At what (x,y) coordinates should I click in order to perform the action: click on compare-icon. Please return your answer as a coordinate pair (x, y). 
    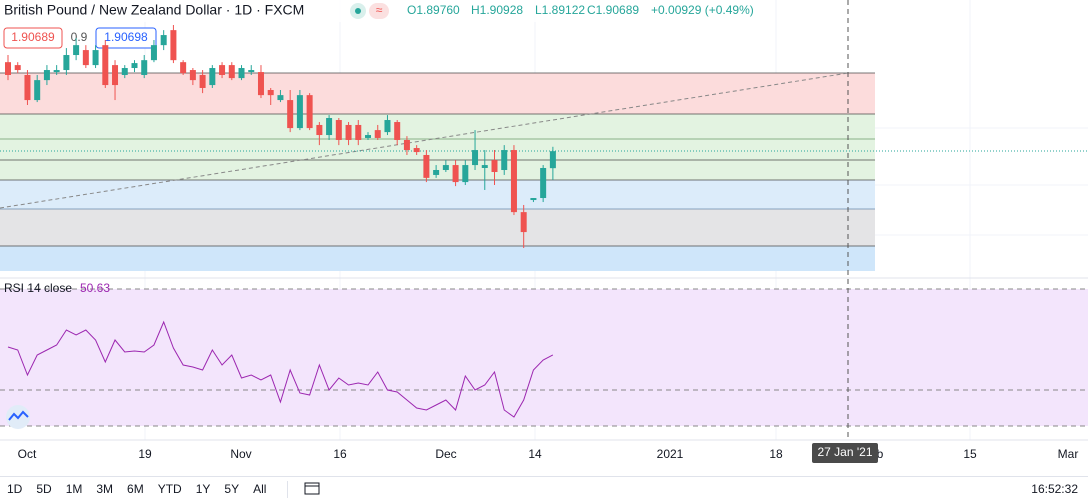
    Looking at the image, I should click on (379, 11).